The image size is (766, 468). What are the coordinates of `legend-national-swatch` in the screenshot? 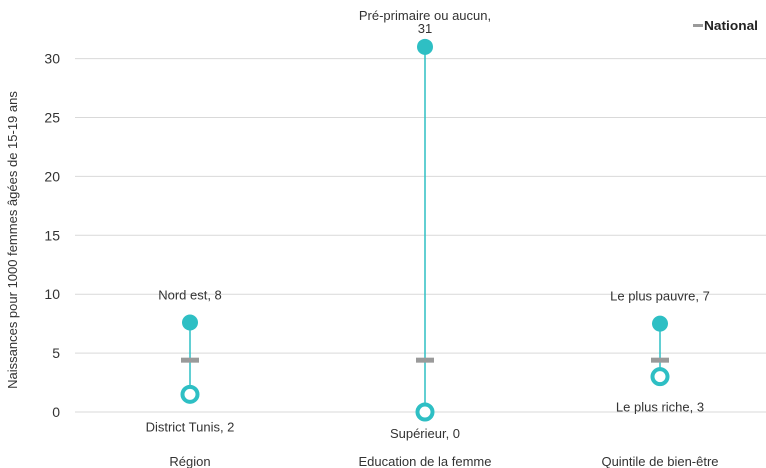 It's located at (698, 25).